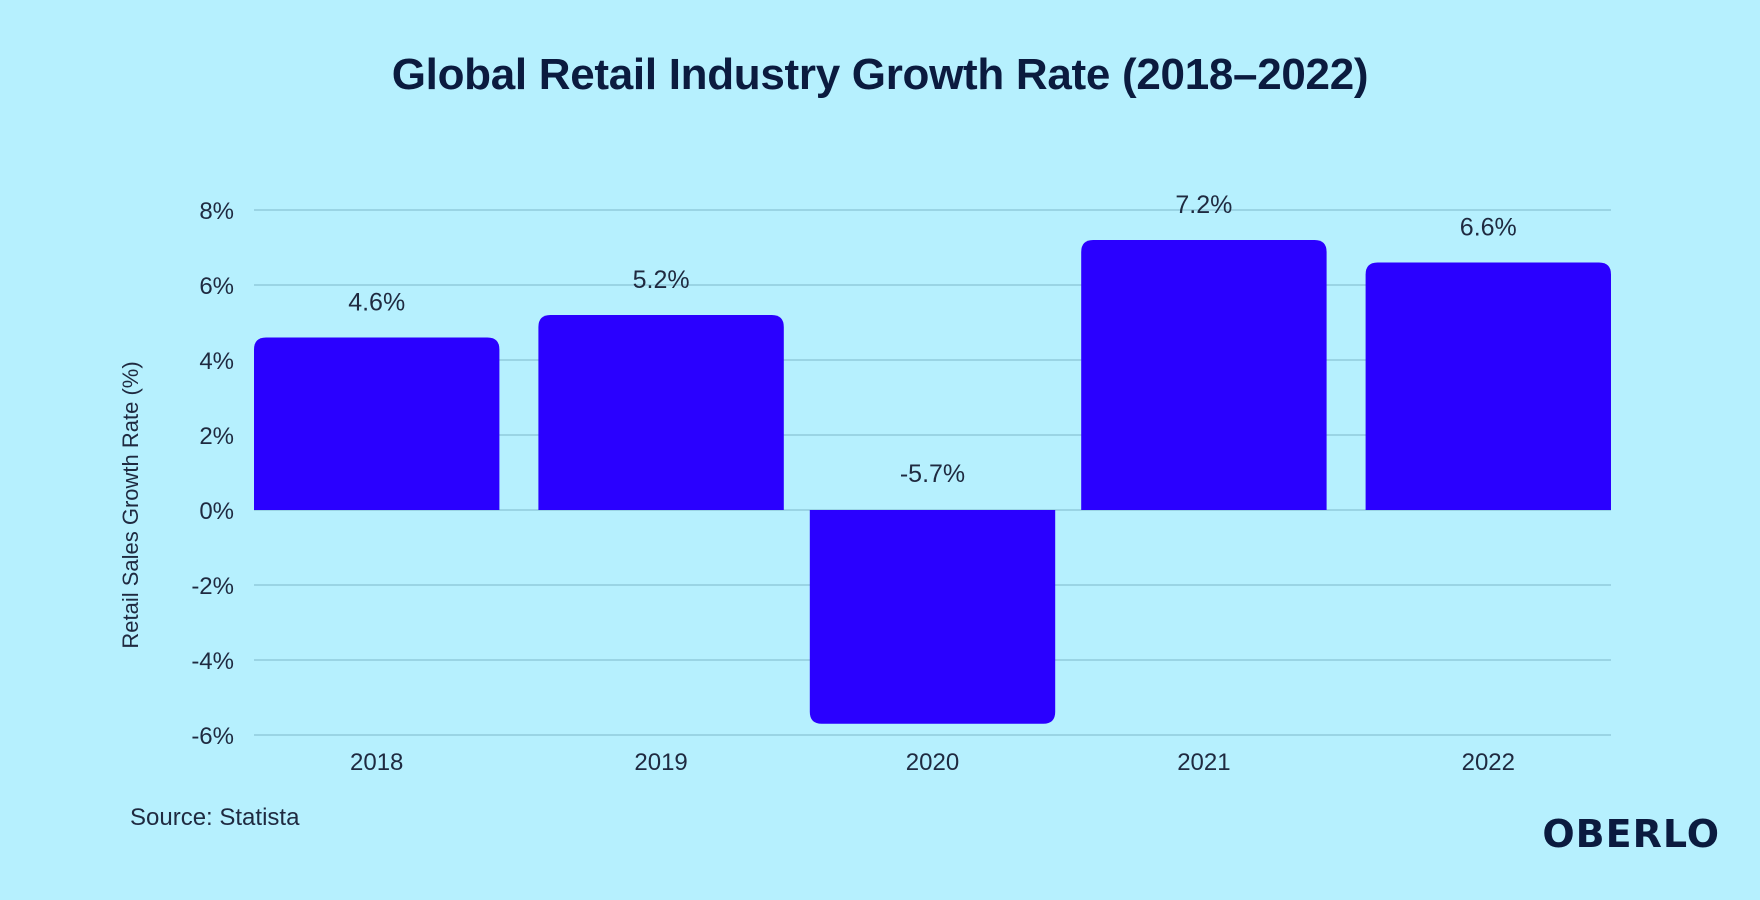 This screenshot has width=1760, height=900. What do you see at coordinates (660, 762) in the screenshot?
I see `x-tick-label: 2019` at bounding box center [660, 762].